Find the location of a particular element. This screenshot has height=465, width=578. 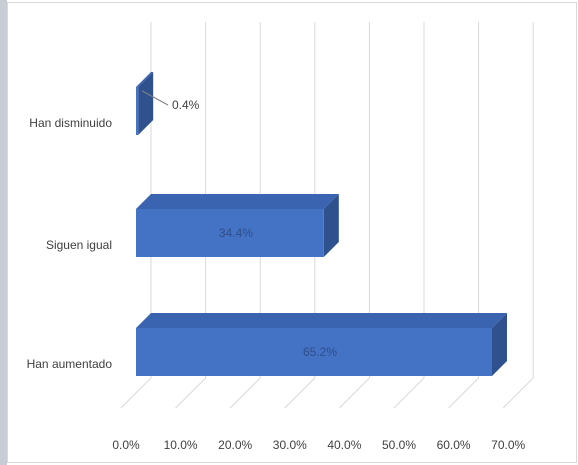

tick-labels: 0.0% 10.0% 20.0% 30.0% 40.0% 50.0% 60.0% 70.0% is located at coordinates (318, 445).